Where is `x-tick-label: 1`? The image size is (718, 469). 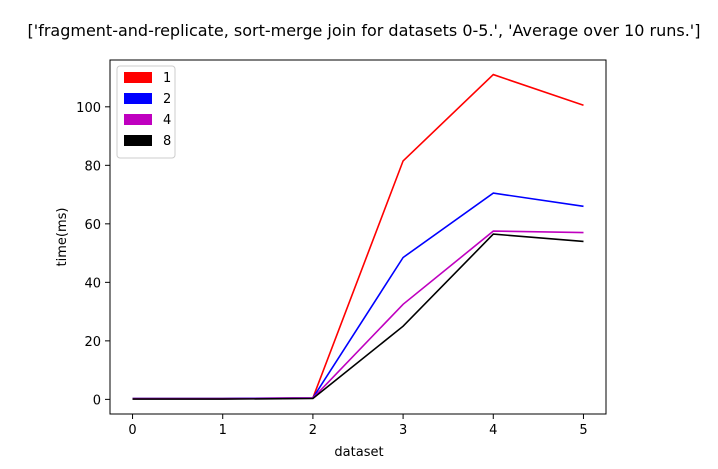 x-tick-label: 1 is located at coordinates (223, 430).